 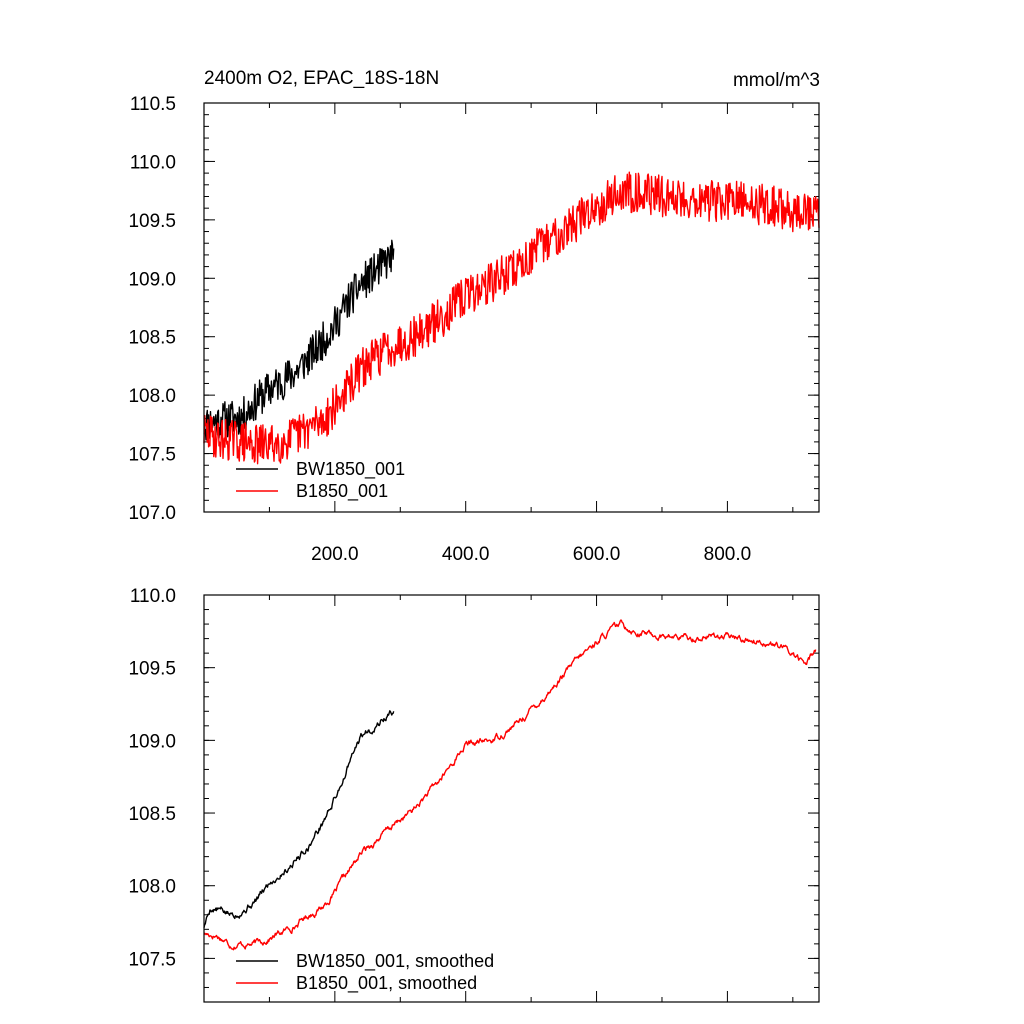 What do you see at coordinates (776, 80) in the screenshot?
I see `top-panel-units: mmol/m^3` at bounding box center [776, 80].